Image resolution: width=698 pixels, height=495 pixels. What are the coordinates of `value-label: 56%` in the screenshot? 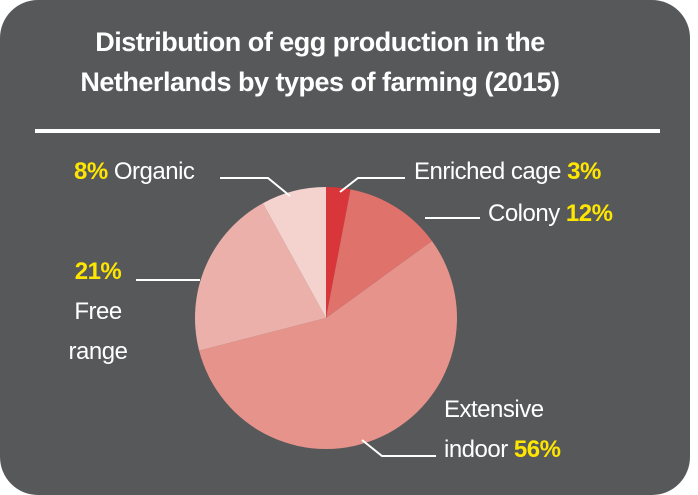 It's located at (537, 449).